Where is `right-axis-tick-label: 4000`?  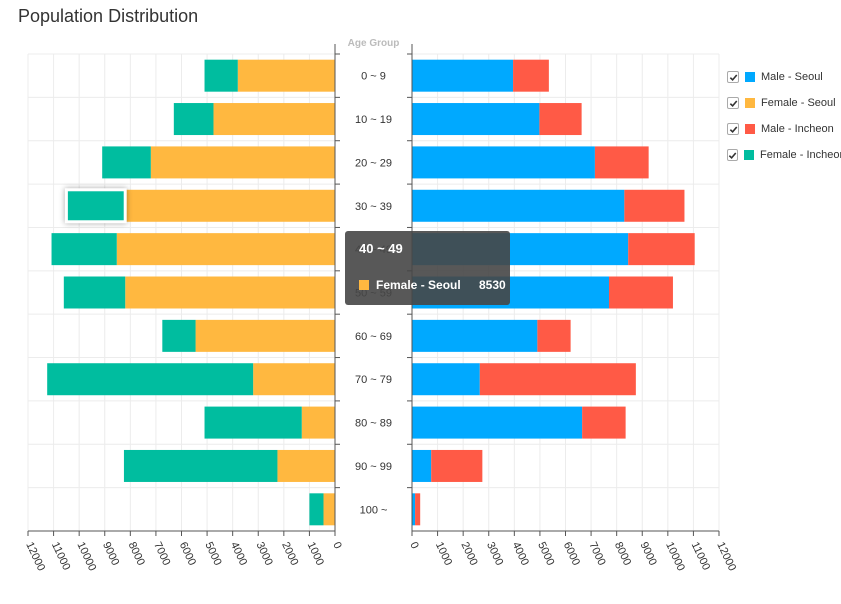 right-axis-tick-label: 4000 is located at coordinates (520, 553).